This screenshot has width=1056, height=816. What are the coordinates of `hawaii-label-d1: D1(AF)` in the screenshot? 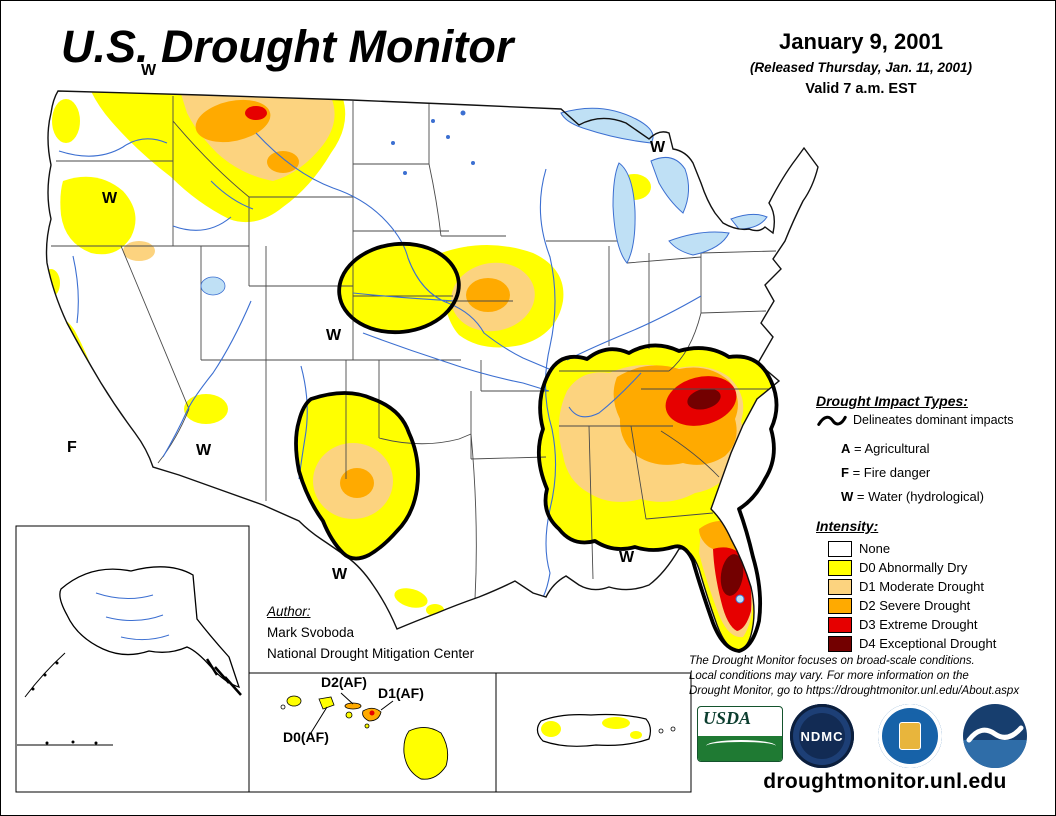 It's located at (401, 693).